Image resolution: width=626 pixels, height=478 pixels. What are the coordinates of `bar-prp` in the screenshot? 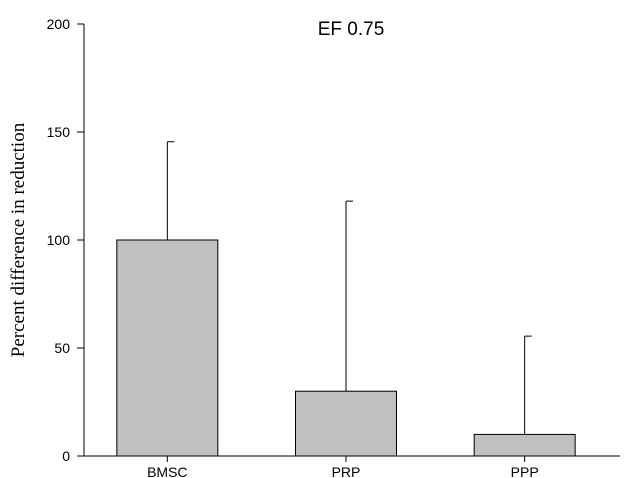 It's located at (346, 423).